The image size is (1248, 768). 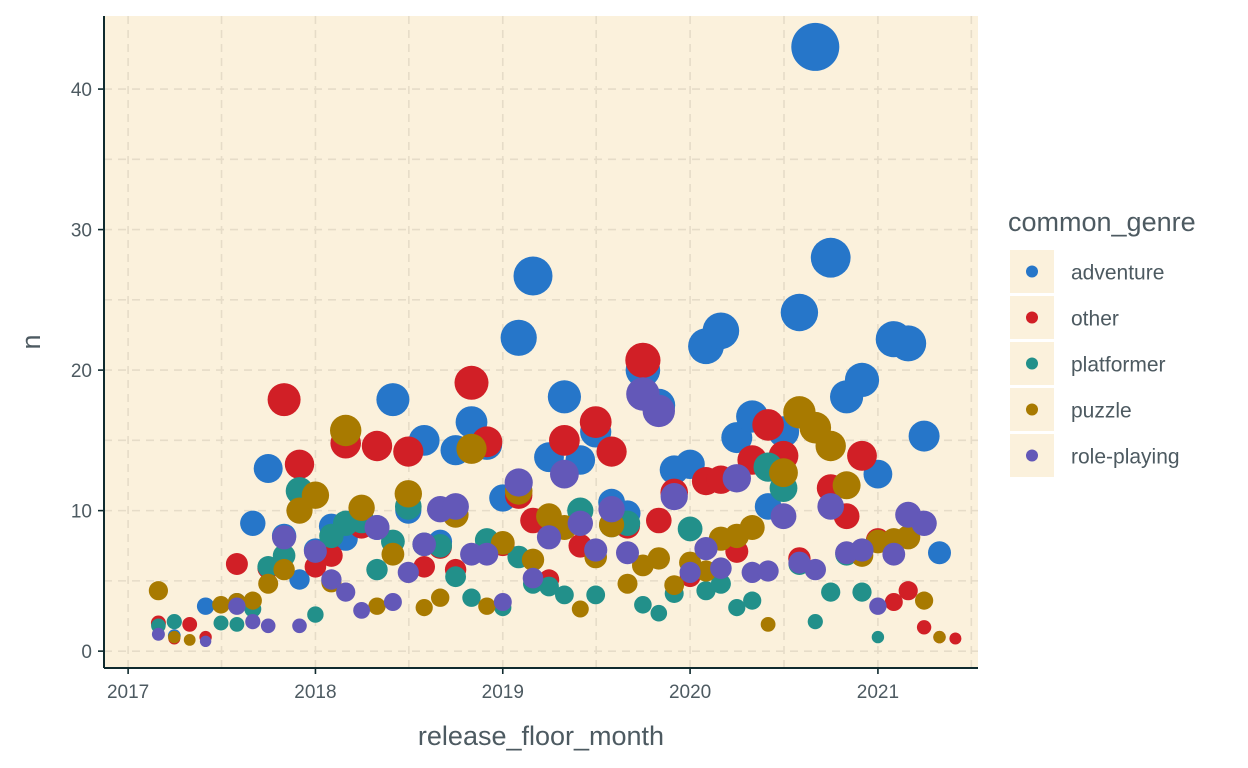 I want to click on legend-label-platformer: platformer, so click(x=1118, y=365).